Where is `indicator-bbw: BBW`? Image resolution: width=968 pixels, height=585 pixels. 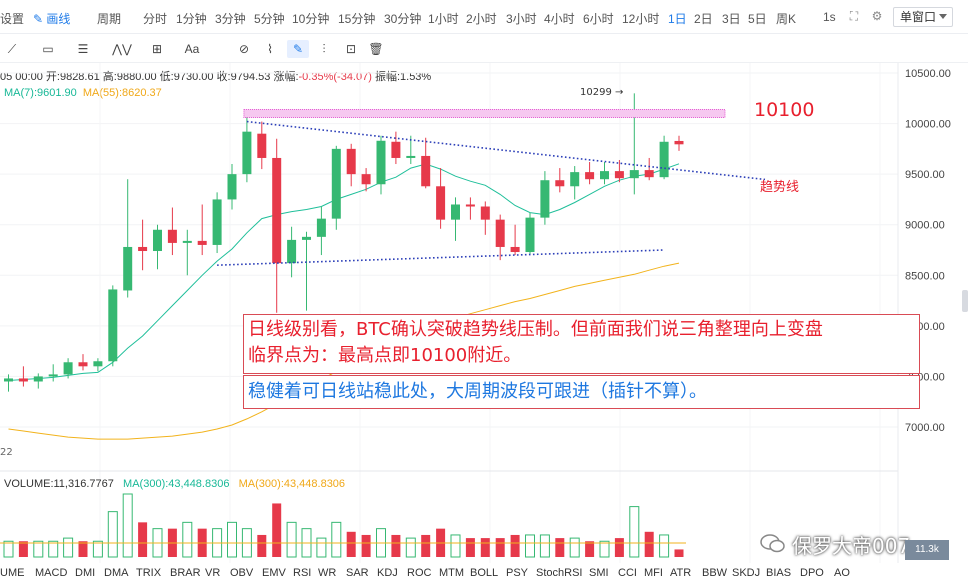
indicator-bbw: BBW is located at coordinates (715, 573).